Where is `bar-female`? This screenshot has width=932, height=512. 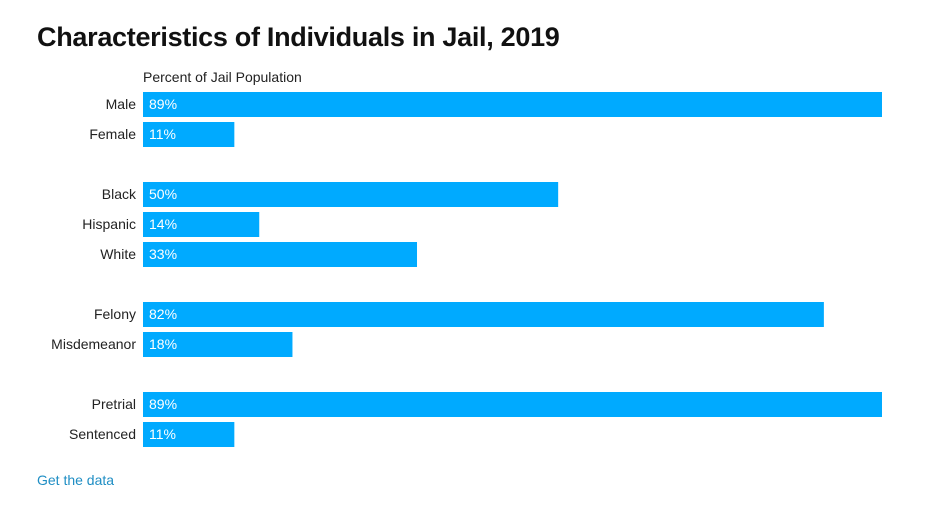
bar-female is located at coordinates (189, 134).